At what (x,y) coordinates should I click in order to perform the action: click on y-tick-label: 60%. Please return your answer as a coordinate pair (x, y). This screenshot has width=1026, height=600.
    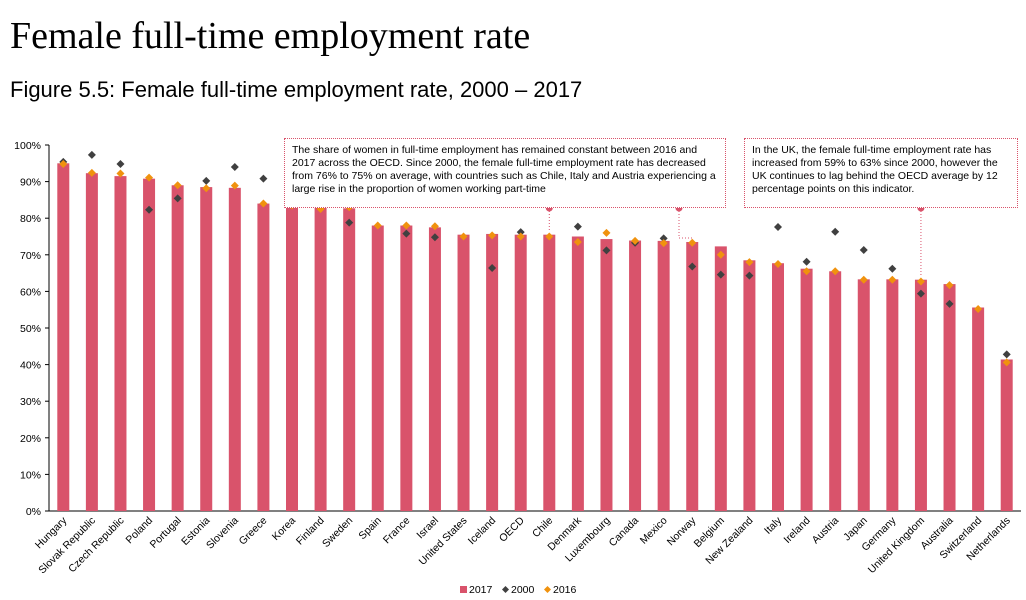
    Looking at the image, I should click on (30, 292).